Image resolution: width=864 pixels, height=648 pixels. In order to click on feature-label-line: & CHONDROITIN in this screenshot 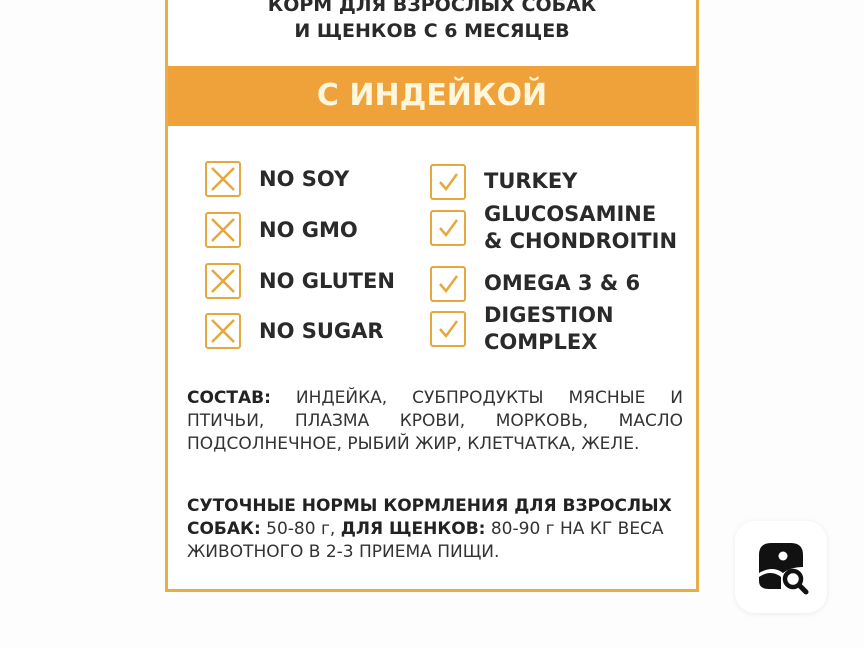, I will do `click(581, 241)`.